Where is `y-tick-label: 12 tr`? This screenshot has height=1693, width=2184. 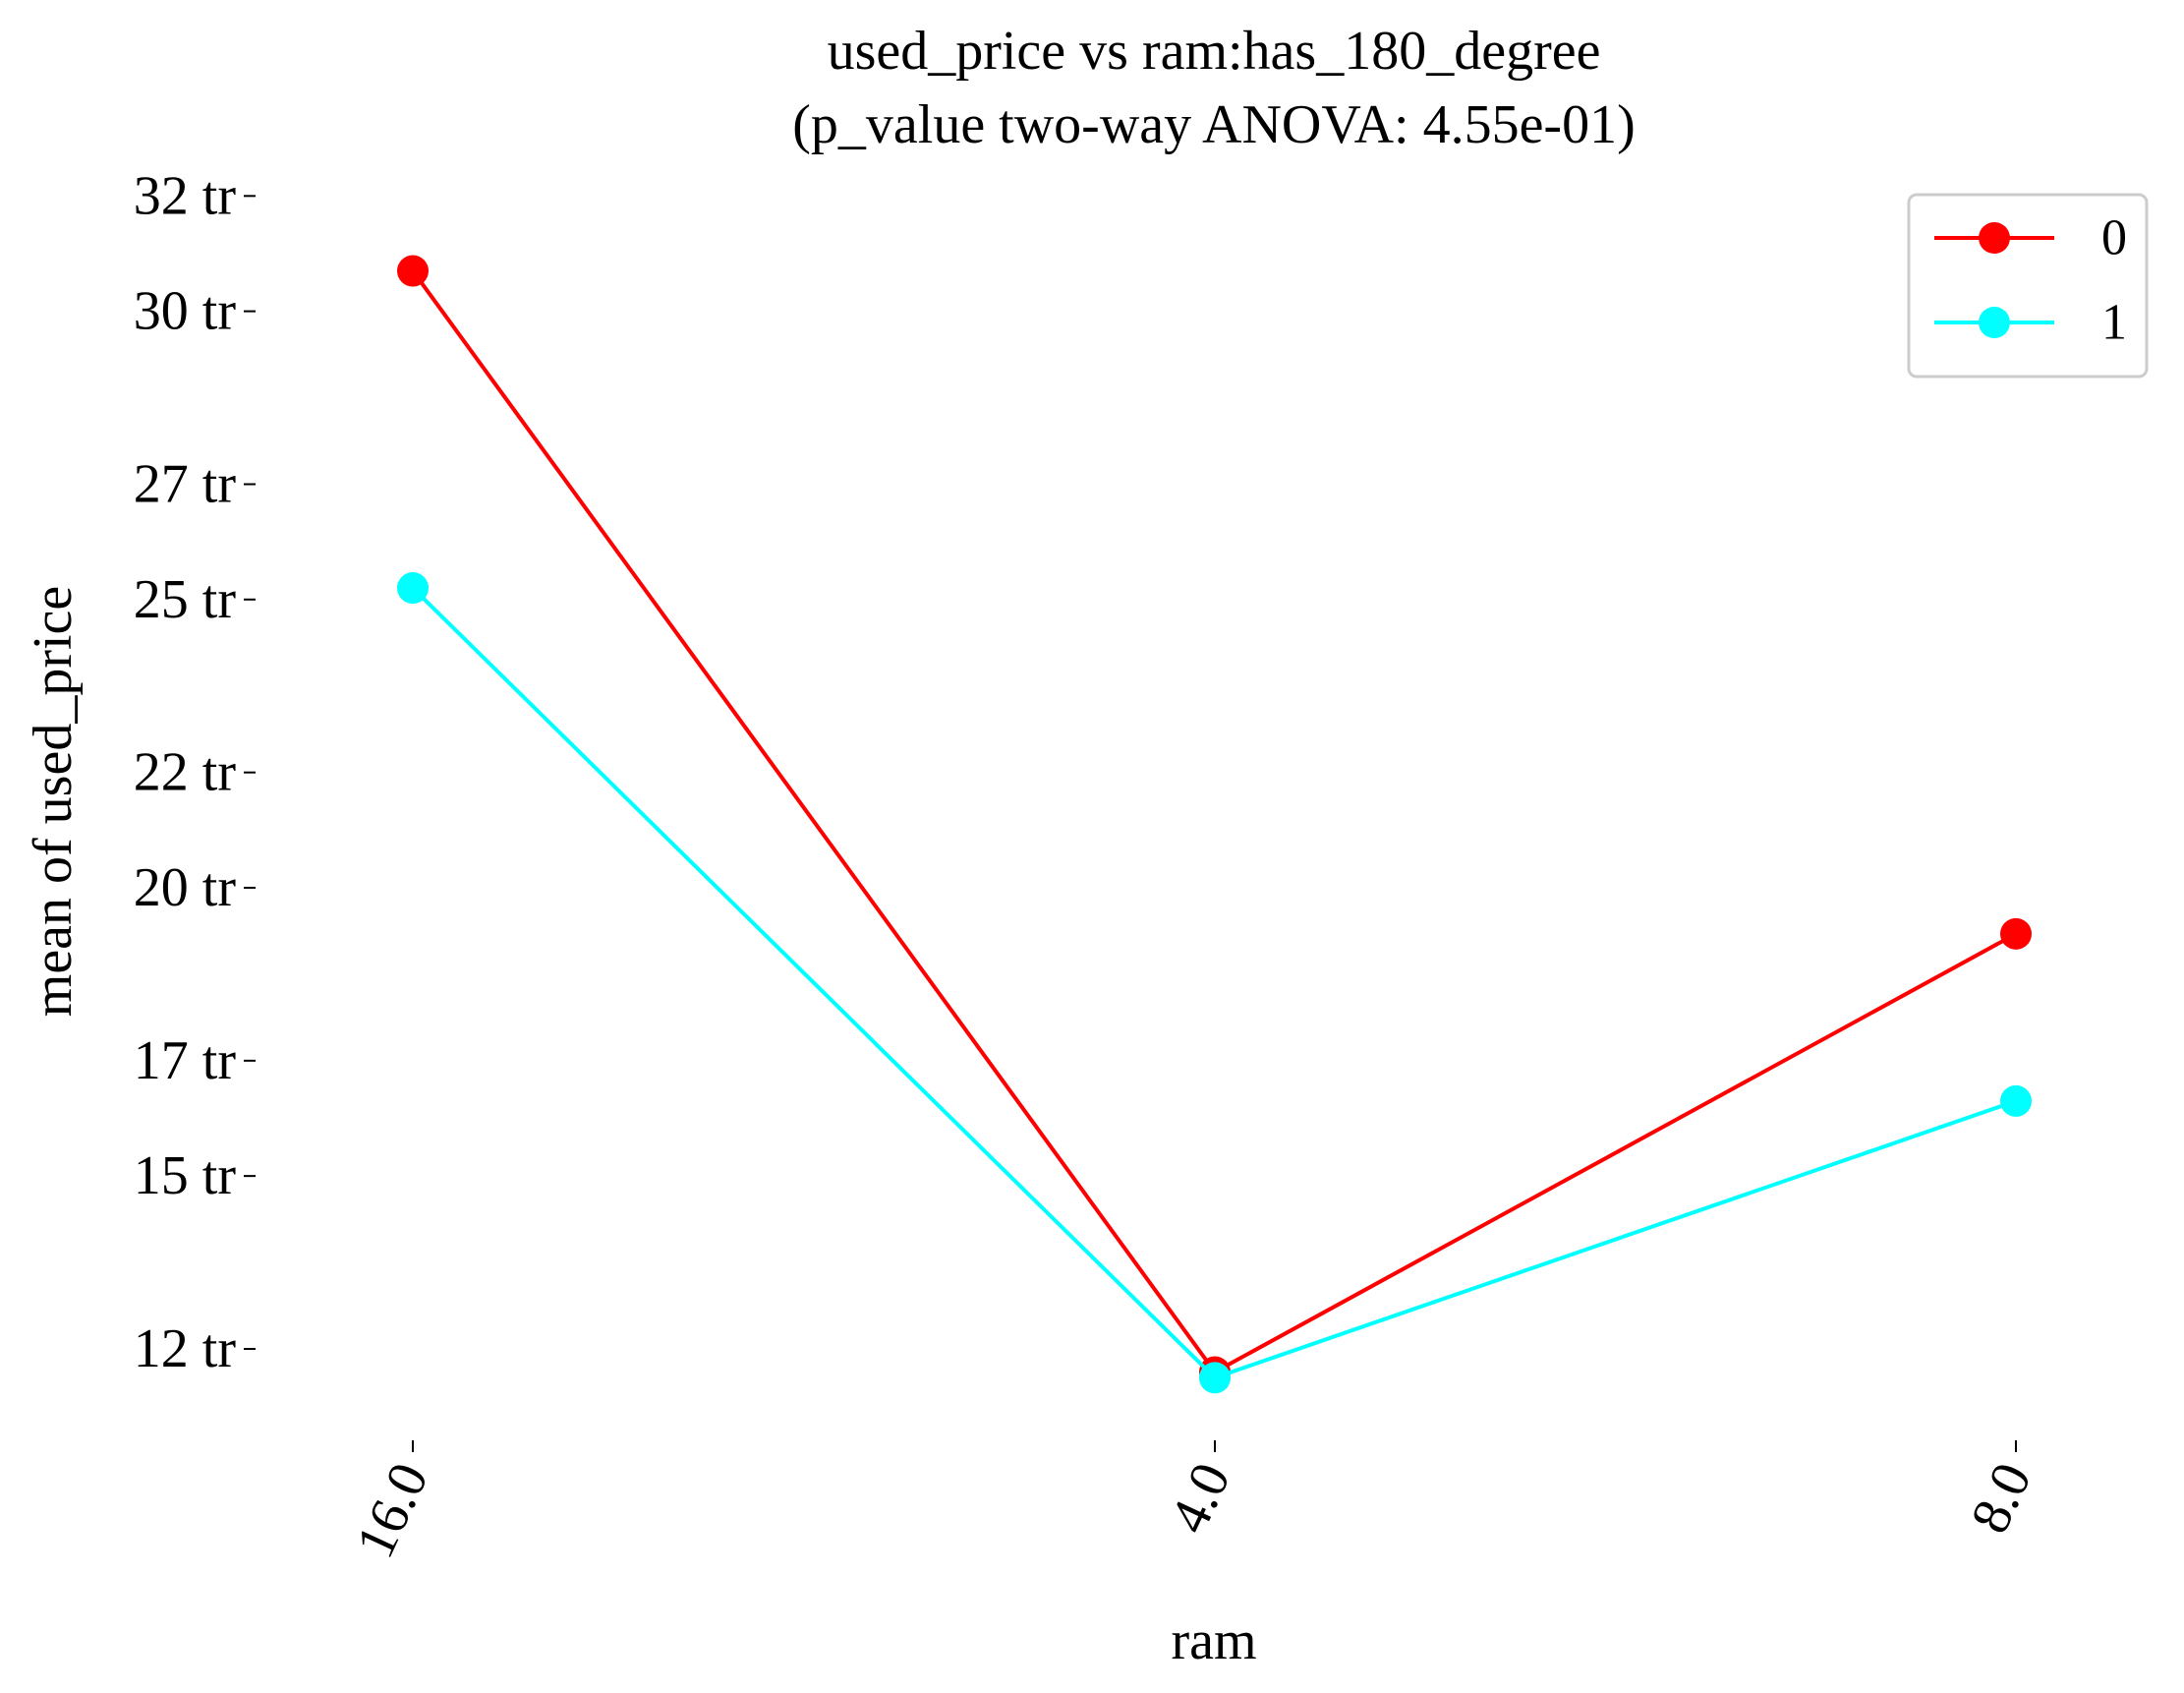
y-tick-label: 12 tr is located at coordinates (185, 1348).